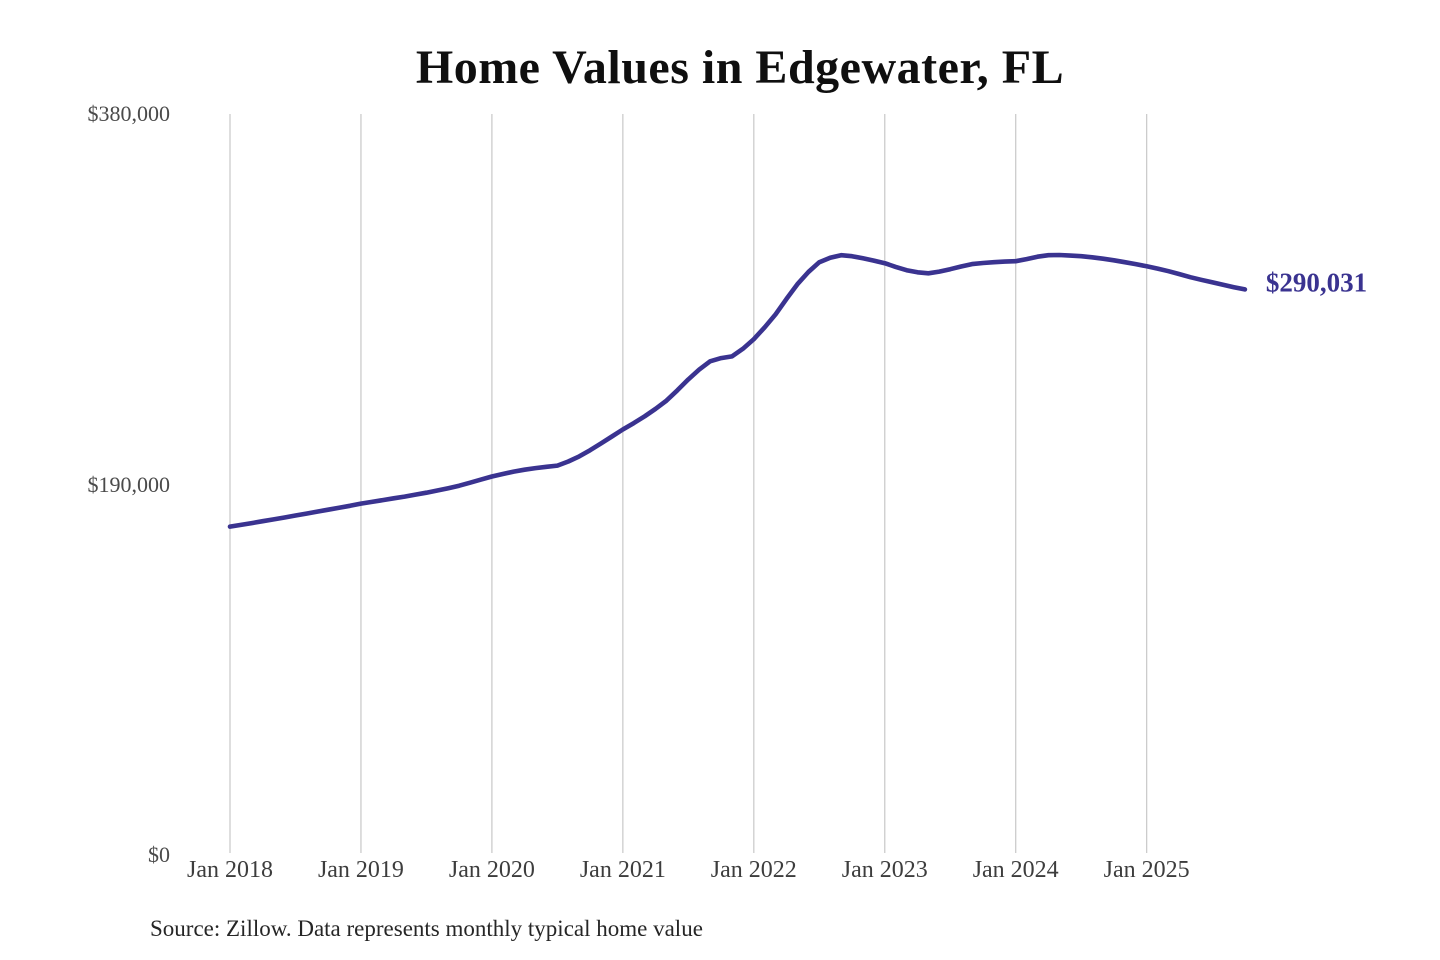 This screenshot has width=1440, height=960. Describe the element at coordinates (129, 484) in the screenshot. I see `y-tick-label: $190,000` at that location.